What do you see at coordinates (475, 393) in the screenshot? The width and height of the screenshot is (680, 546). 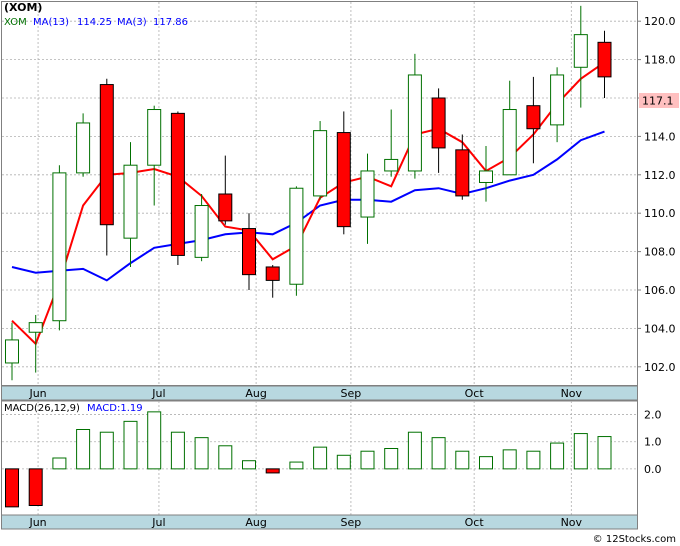 I see `price-x-tick-label: Oct` at bounding box center [475, 393].